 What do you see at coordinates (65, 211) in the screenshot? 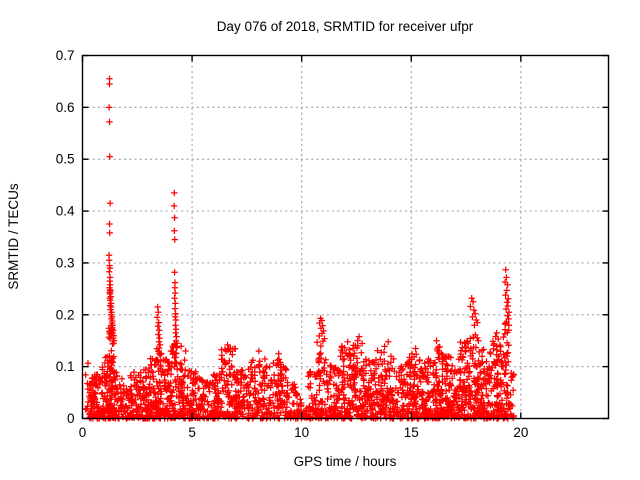
I see `y-tick-label: 0.4` at bounding box center [65, 211].